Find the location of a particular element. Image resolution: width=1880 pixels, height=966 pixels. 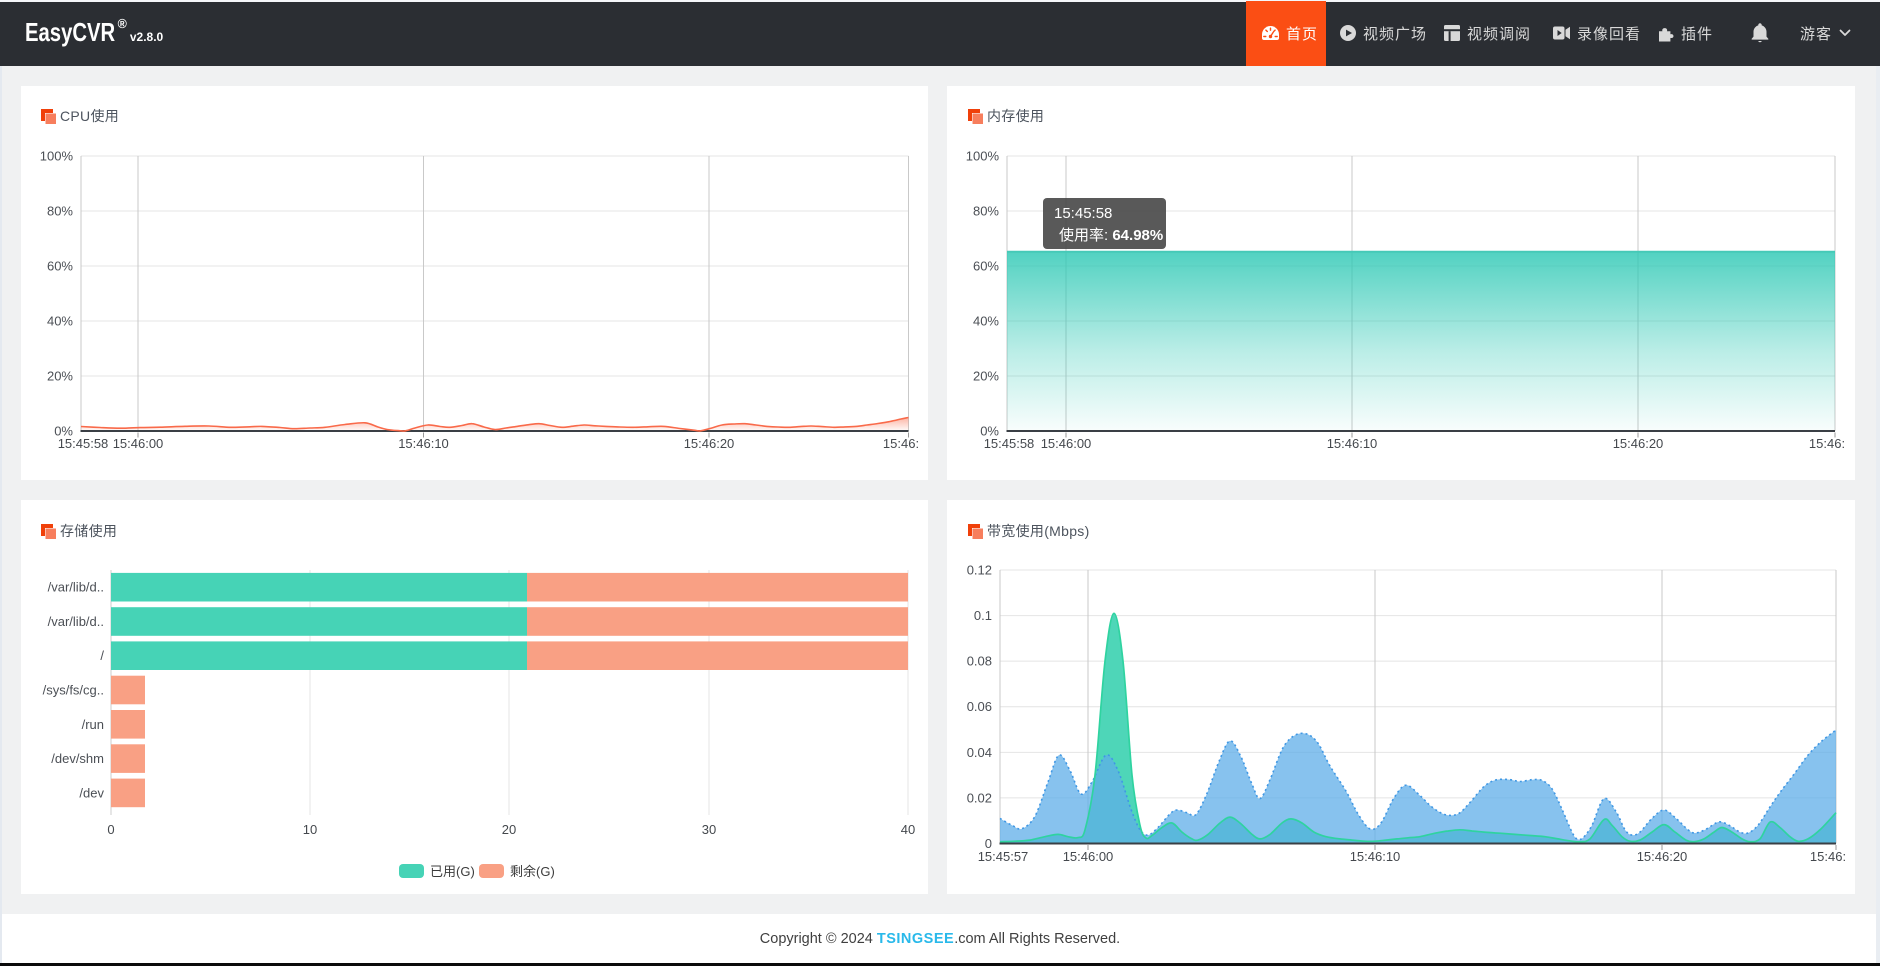

svg-text: 0.04 is located at coordinates (979, 752).